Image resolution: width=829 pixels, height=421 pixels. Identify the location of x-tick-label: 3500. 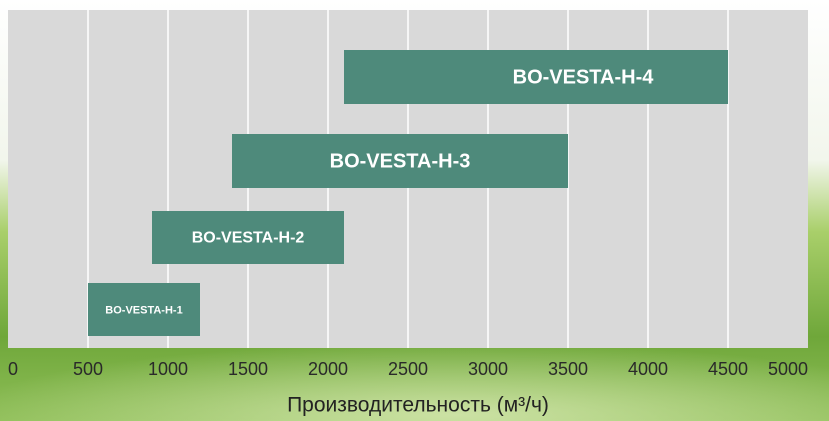
(568, 369).